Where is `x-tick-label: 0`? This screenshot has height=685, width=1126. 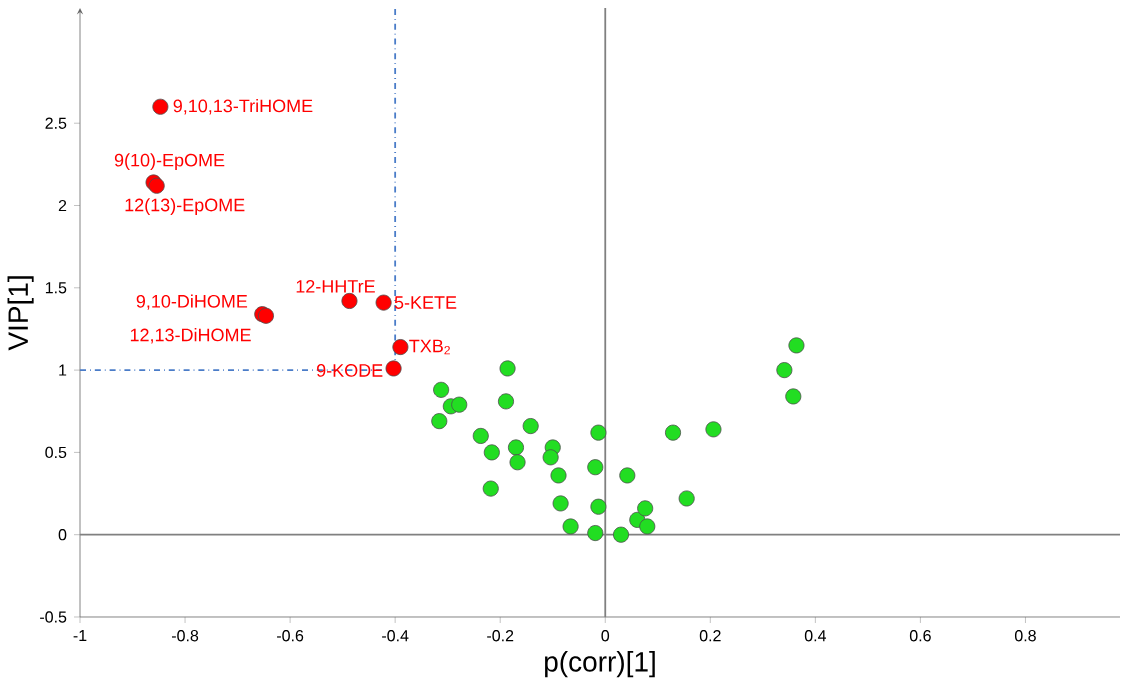 x-tick-label: 0 is located at coordinates (605, 636).